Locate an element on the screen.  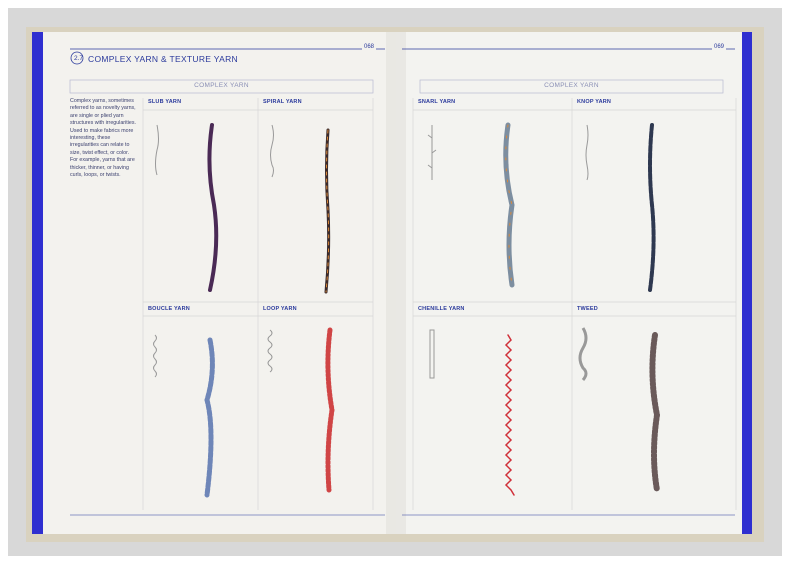
yarn-name: SLUB YARN is located at coordinates (165, 102).